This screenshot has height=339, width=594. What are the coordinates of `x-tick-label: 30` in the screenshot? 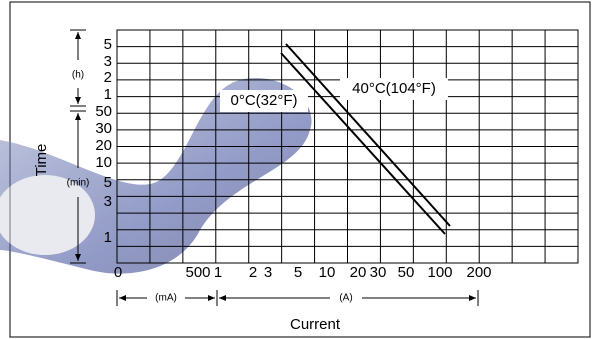 It's located at (378, 272).